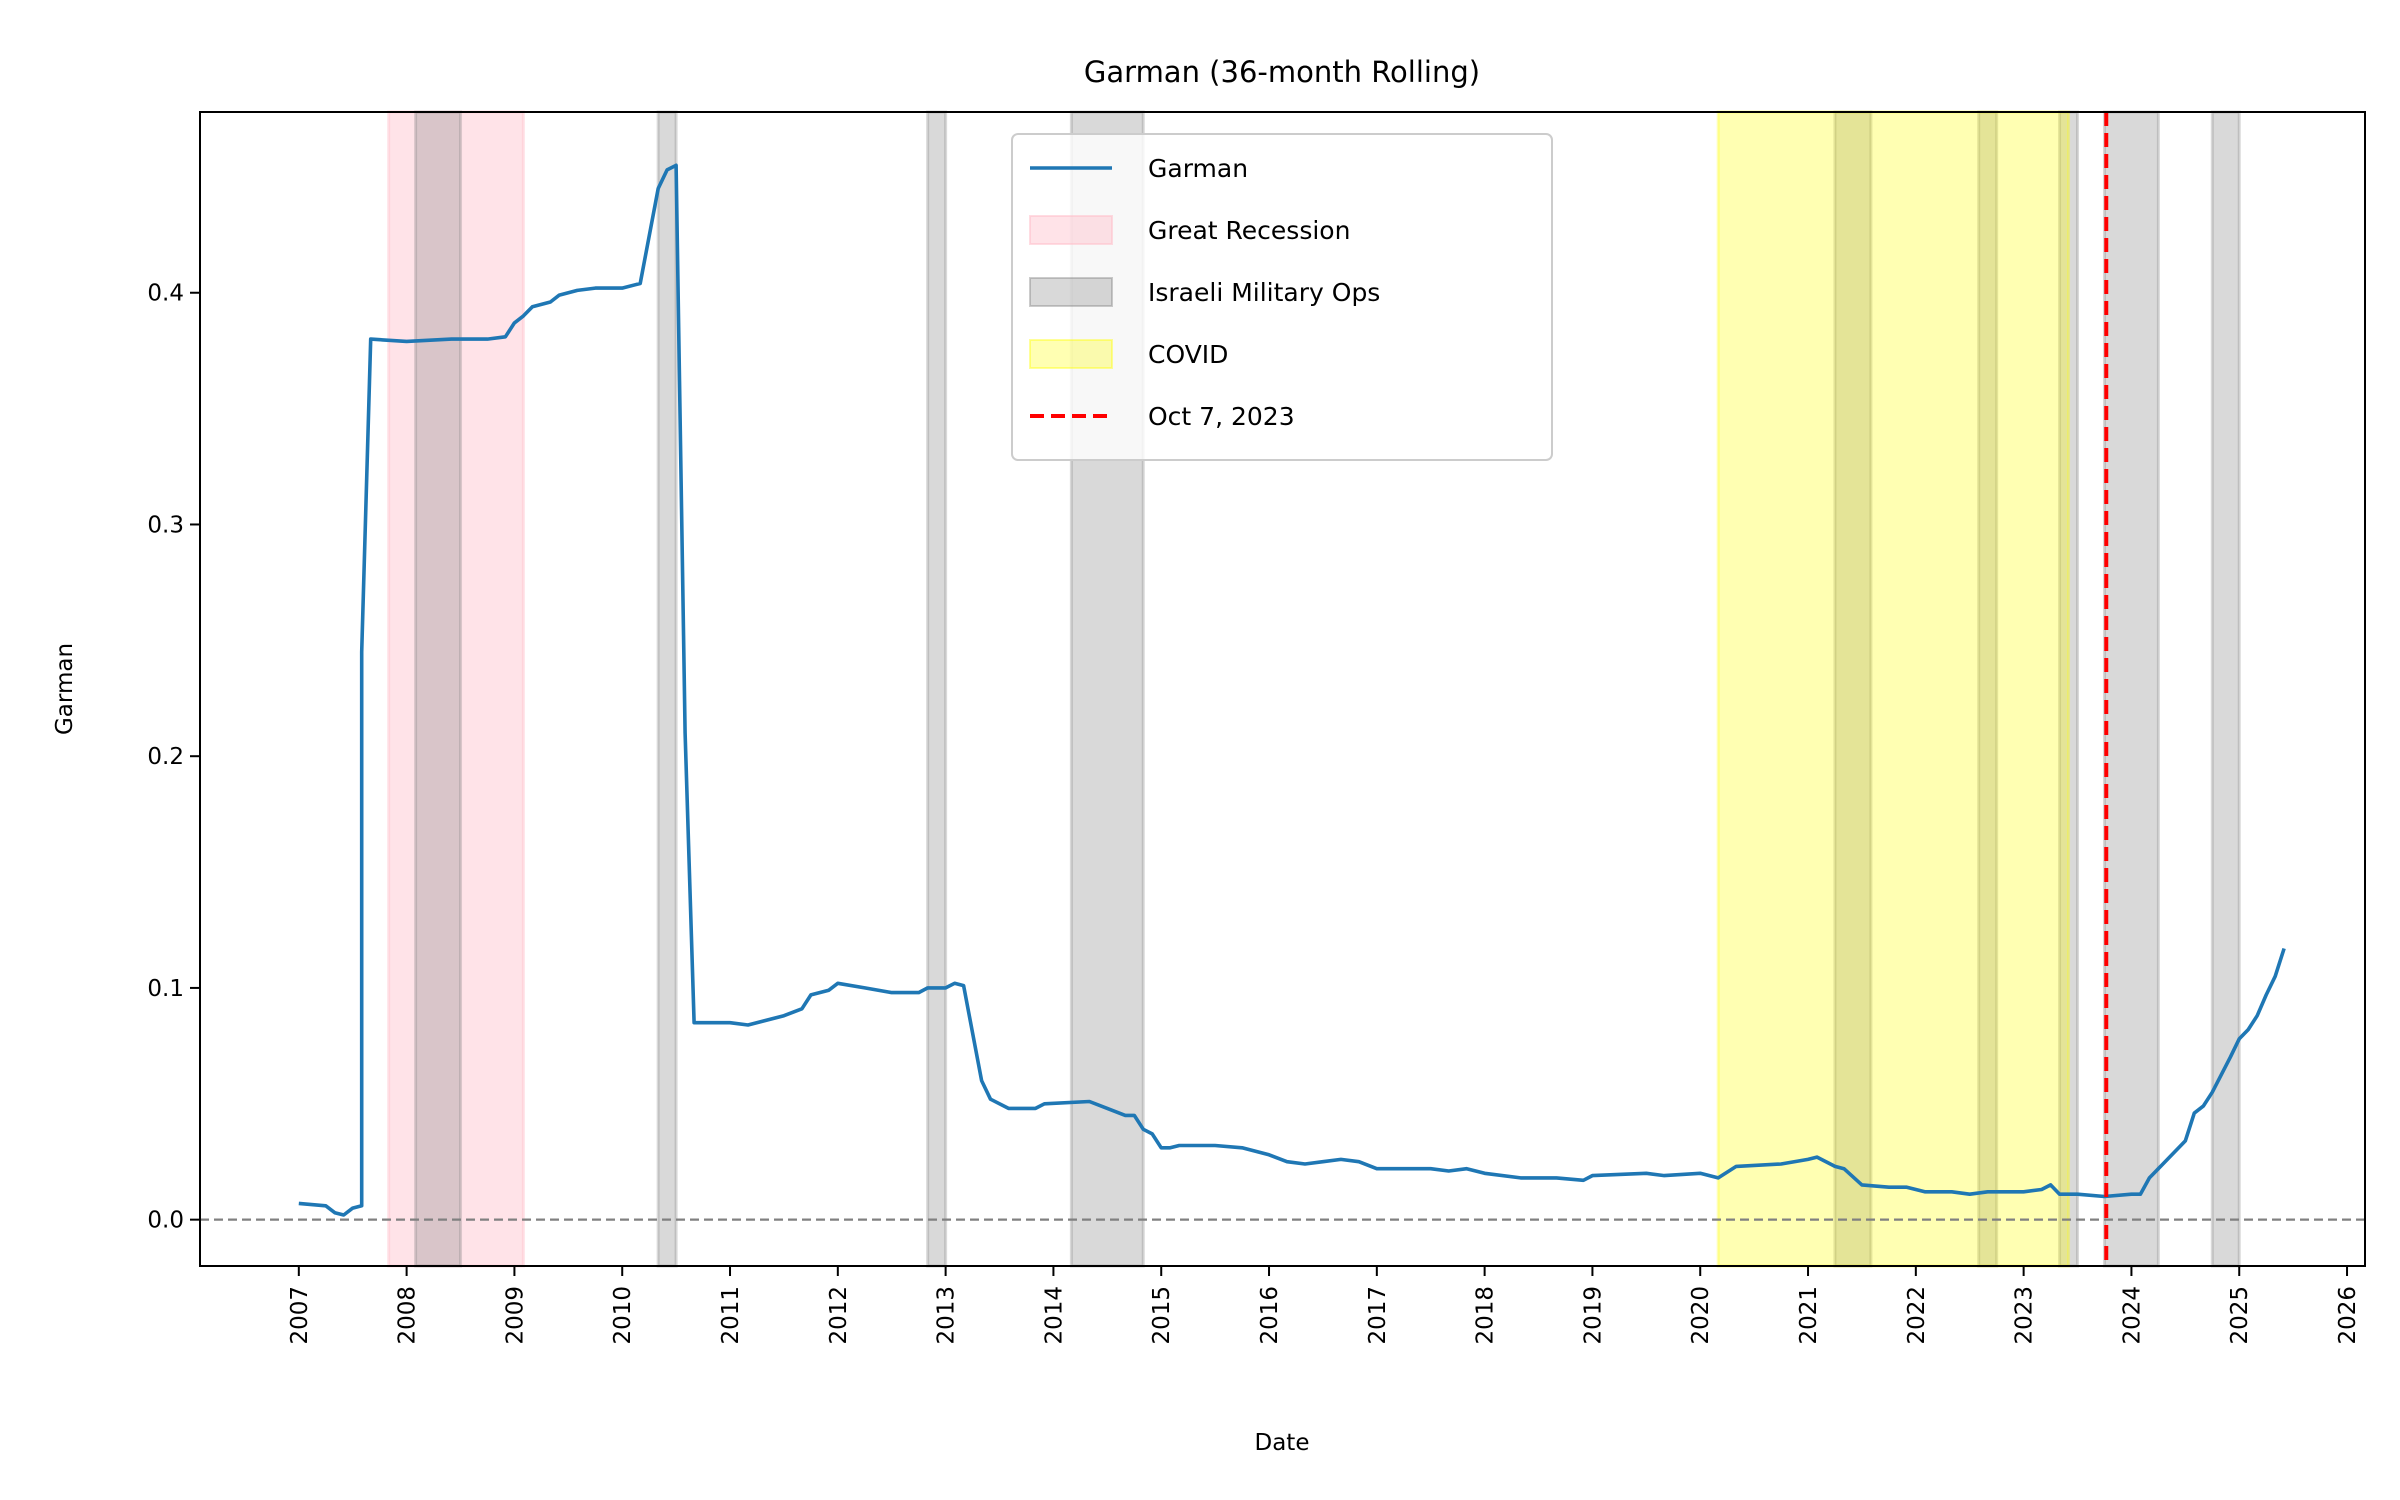 The height and width of the screenshot is (1500, 2400). What do you see at coordinates (1162, 1315) in the screenshot?
I see `x-tick-label: 2015` at bounding box center [1162, 1315].